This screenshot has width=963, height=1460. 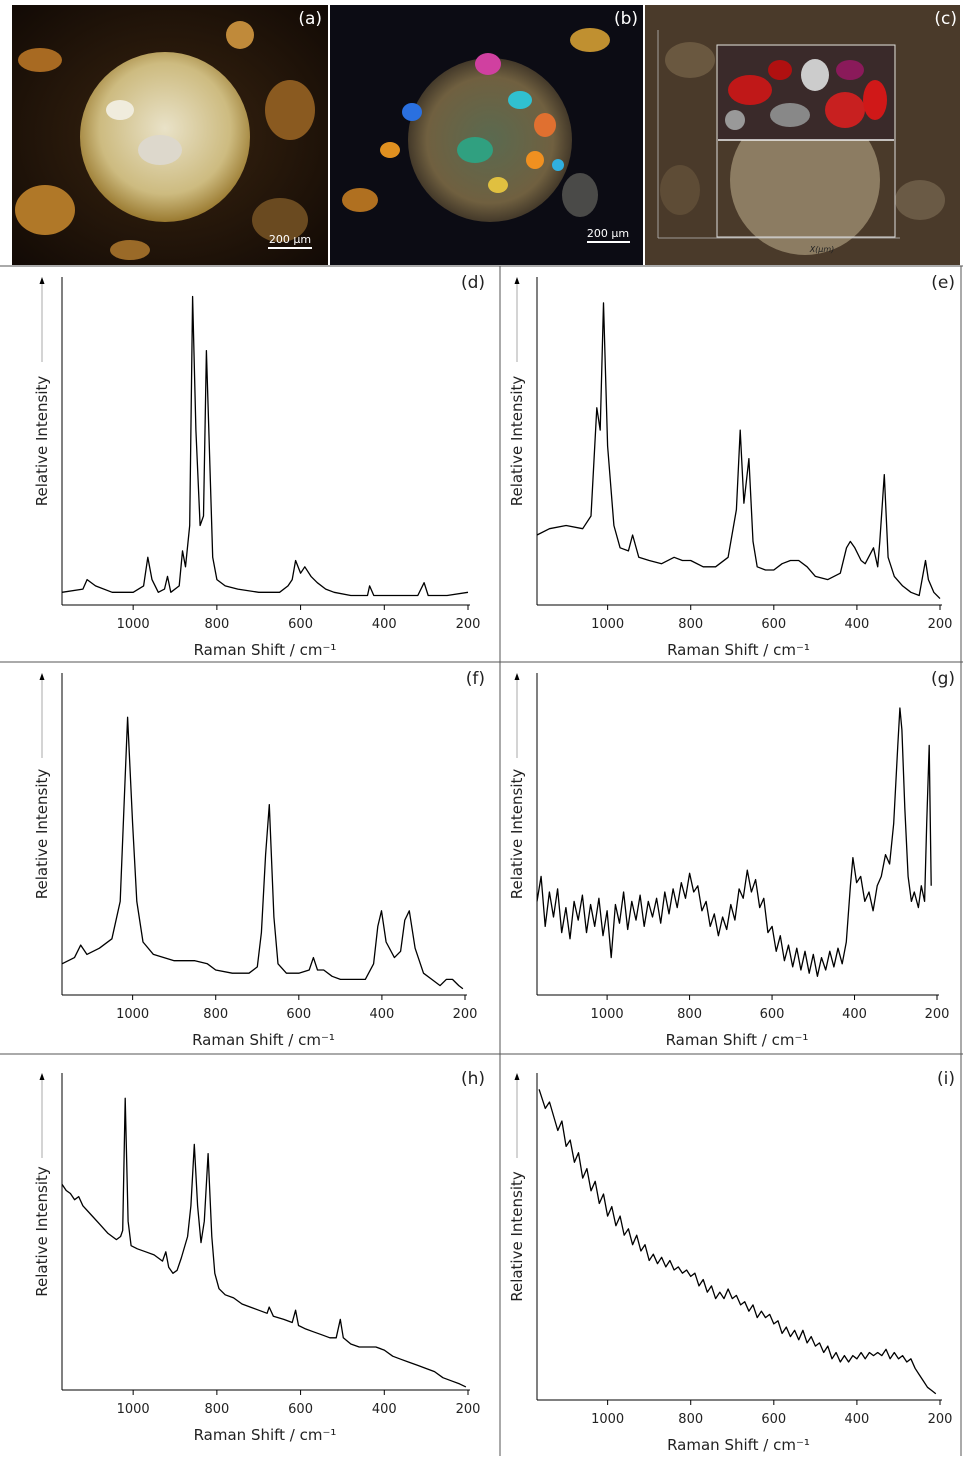 I want to click on panel-label: (a), so click(x=310, y=19).